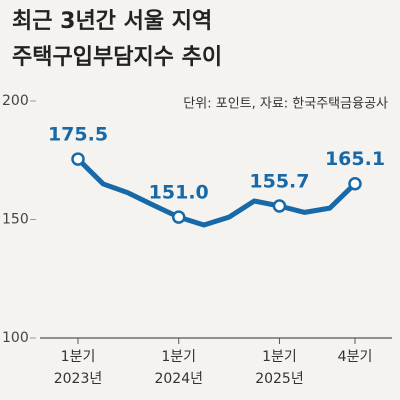 Image resolution: width=400 pixels, height=400 pixels. What do you see at coordinates (117, 57) in the screenshot?
I see `chart-title: 주택구입부담지수 추이` at bounding box center [117, 57].